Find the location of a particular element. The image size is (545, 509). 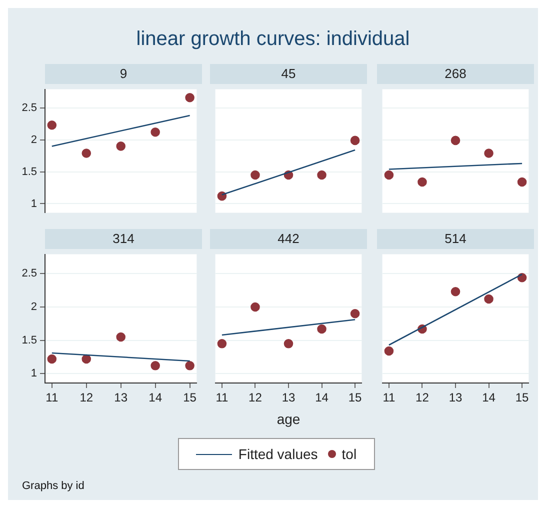

legend-label: tol is located at coordinates (349, 454).